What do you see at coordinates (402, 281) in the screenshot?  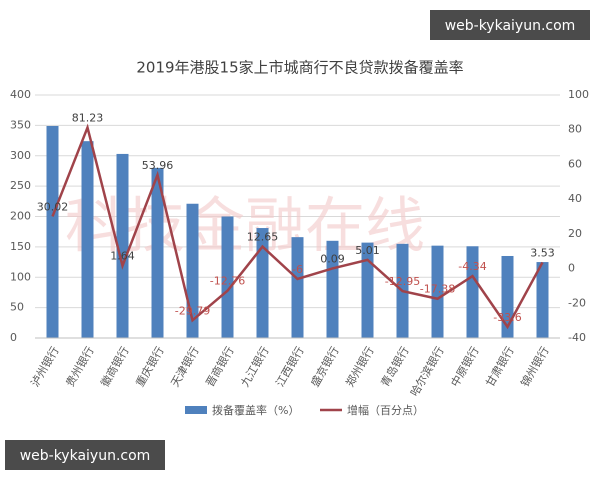 I see `data-label: -12.95` at bounding box center [402, 281].